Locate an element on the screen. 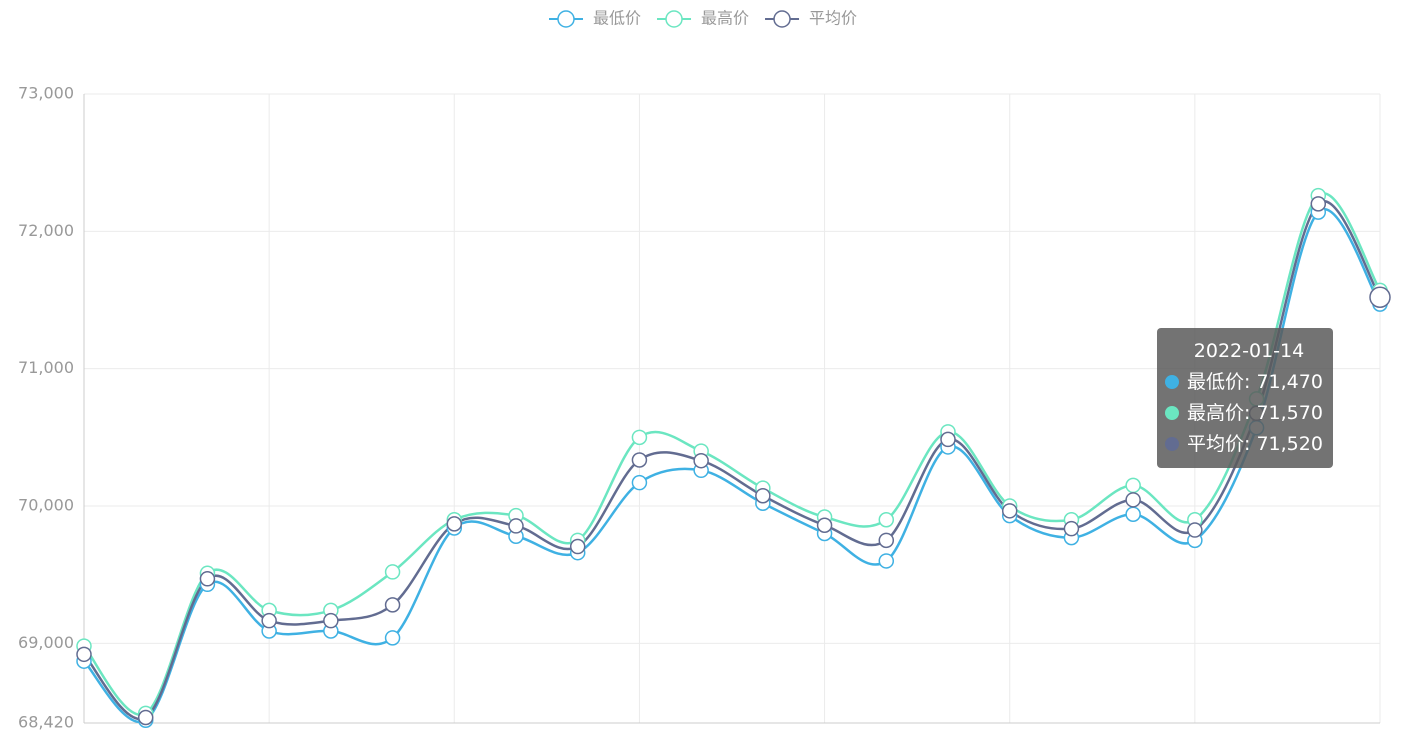 This screenshot has height=733, width=1402. tooltip-row: 最高价: 71,570 is located at coordinates (1245, 413).